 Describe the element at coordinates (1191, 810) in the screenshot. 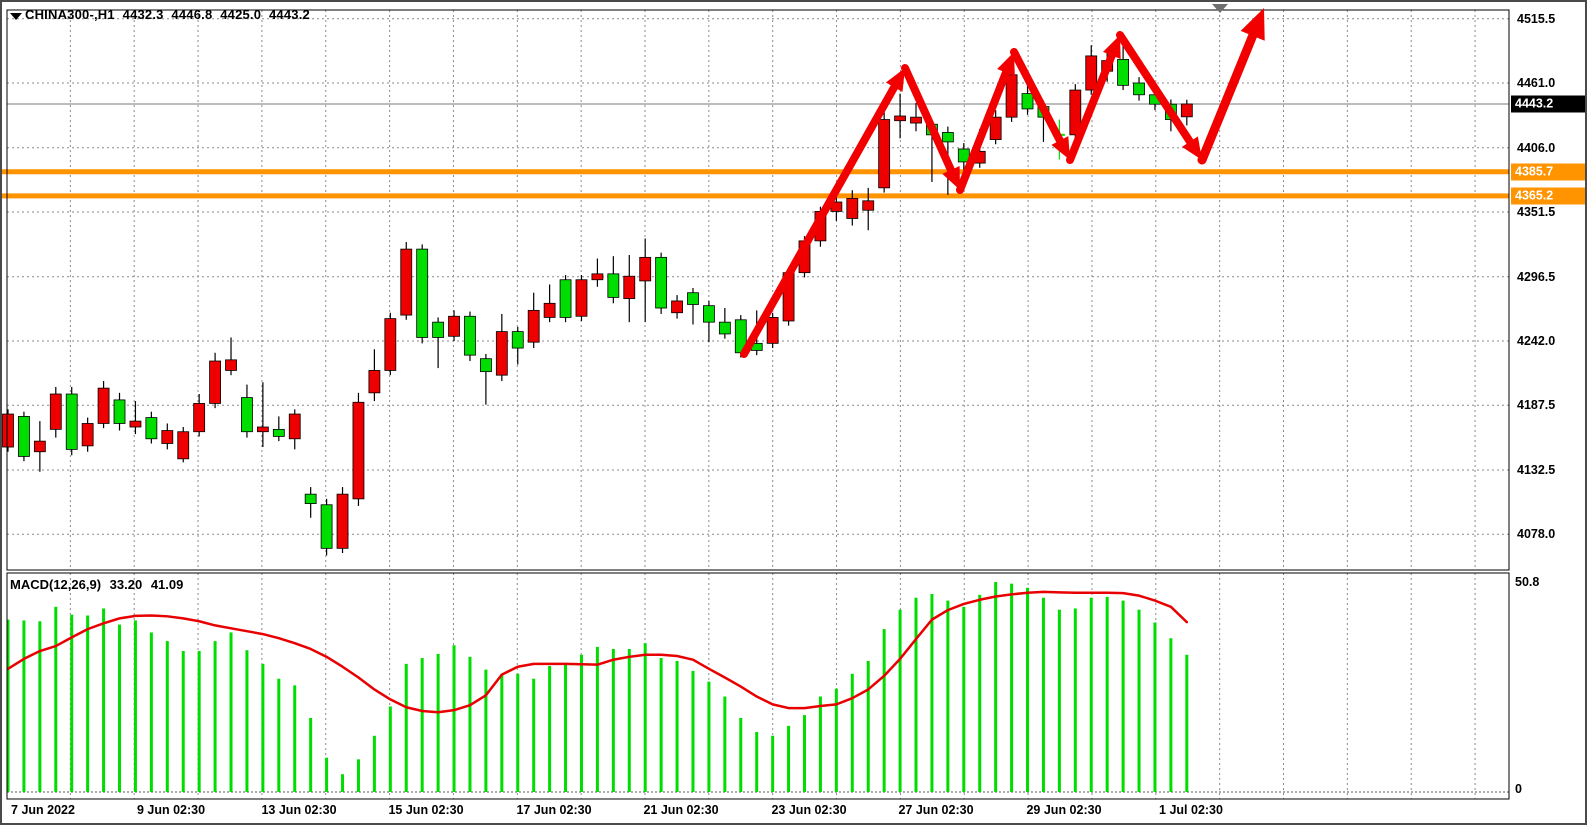

I see `date-axis-label: 1 Jul 02:30` at that location.